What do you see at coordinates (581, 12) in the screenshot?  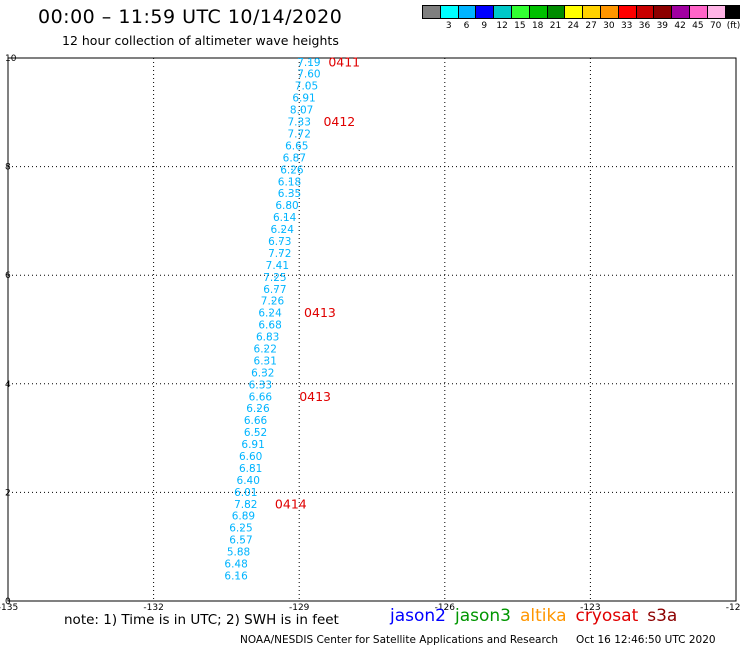 I see `color-scale-bar` at bounding box center [581, 12].